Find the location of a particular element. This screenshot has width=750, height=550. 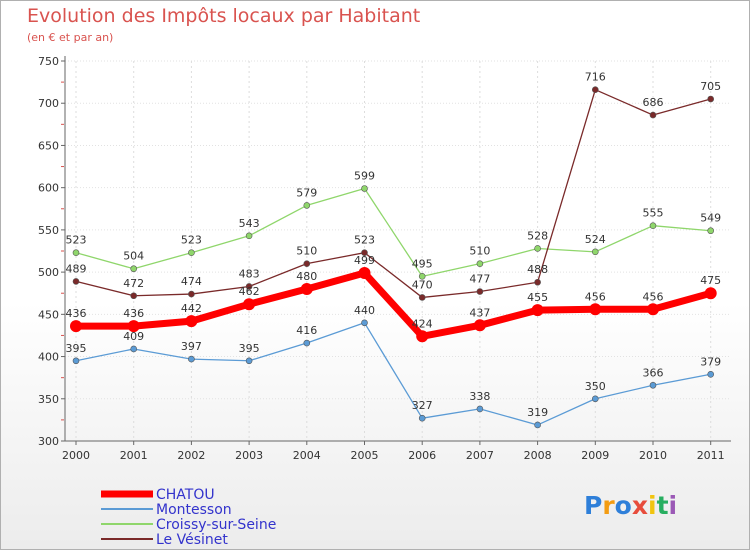

y-tick-label: 750 is located at coordinates (48, 61).